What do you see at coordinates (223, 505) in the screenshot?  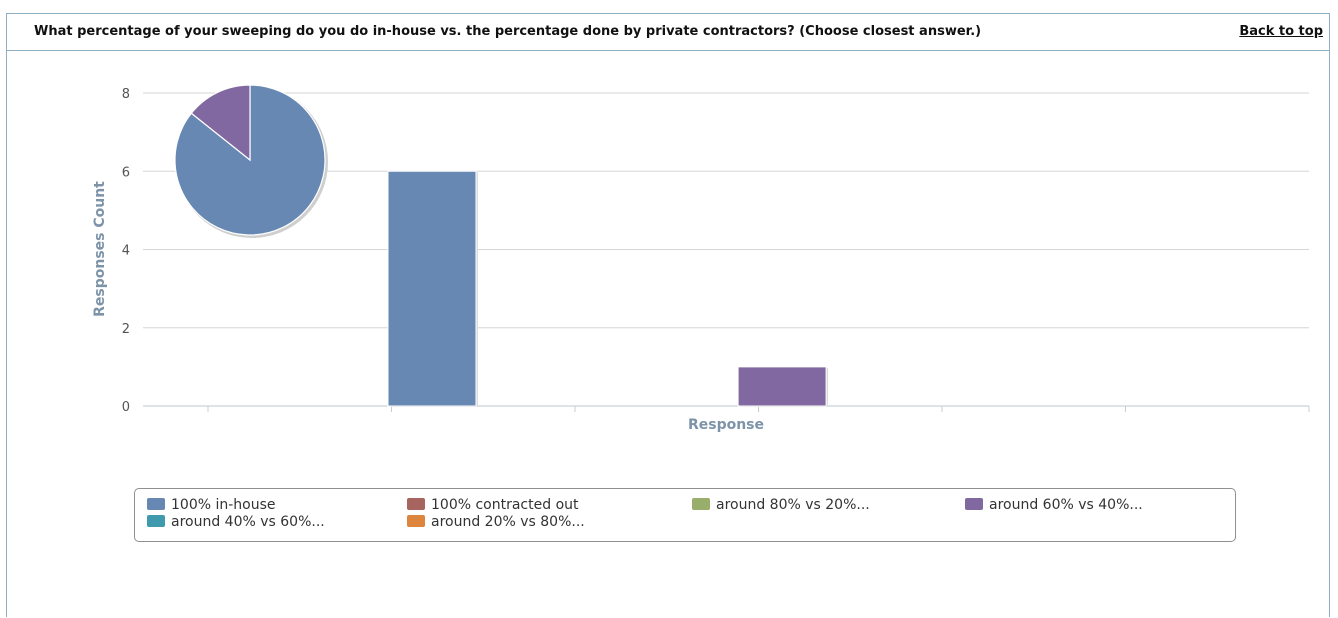 I see `legend-label: 100% in-house` at bounding box center [223, 505].